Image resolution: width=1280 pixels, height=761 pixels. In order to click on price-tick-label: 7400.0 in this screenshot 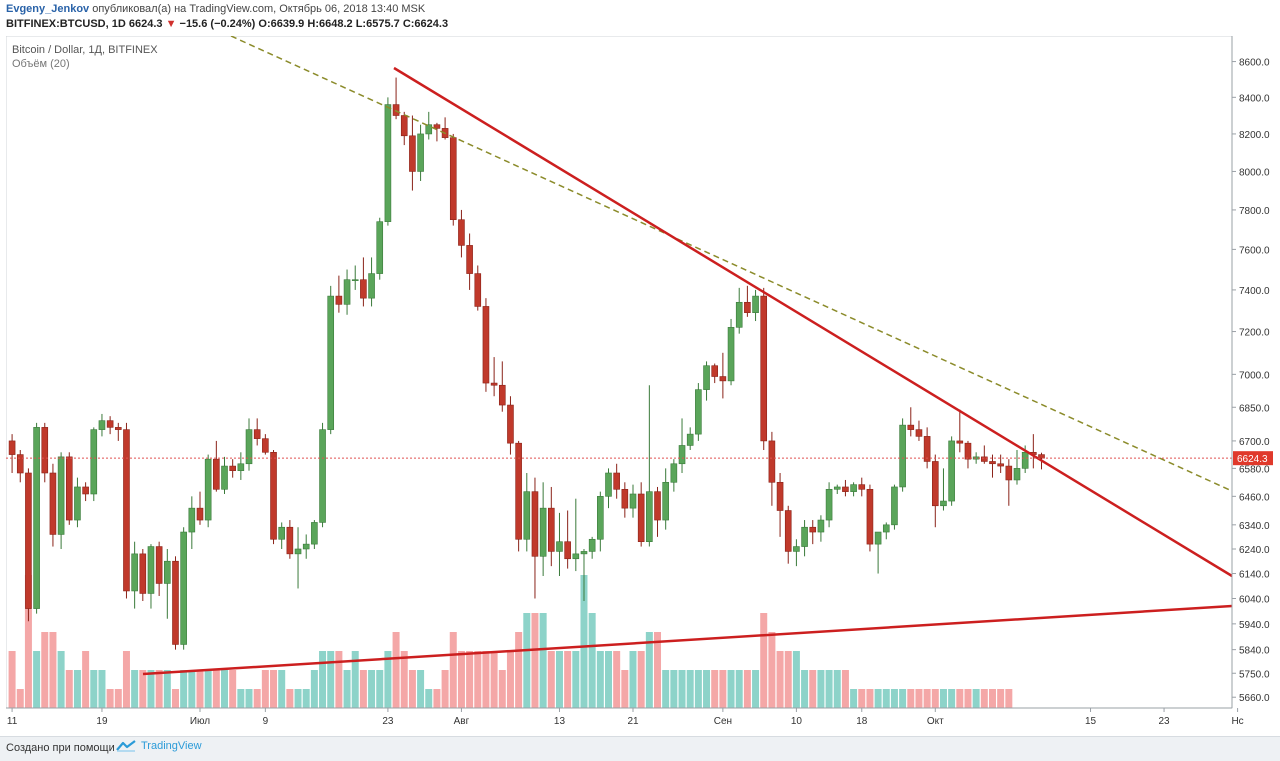, I will do `click(1254, 291)`.